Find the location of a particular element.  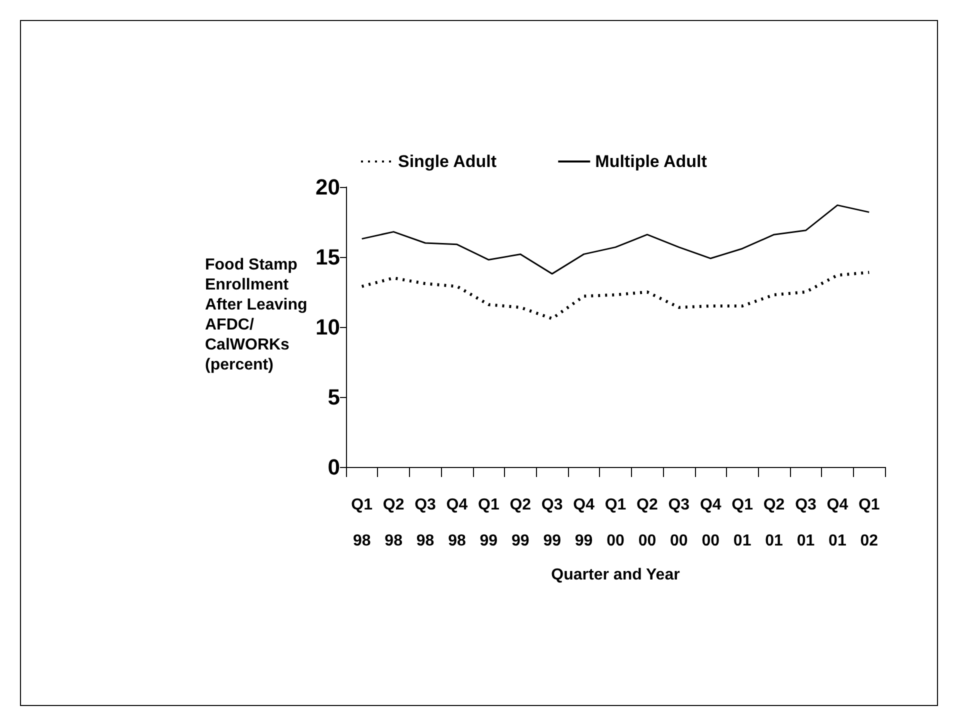

y-tick-label: 0 is located at coordinates (334, 467).